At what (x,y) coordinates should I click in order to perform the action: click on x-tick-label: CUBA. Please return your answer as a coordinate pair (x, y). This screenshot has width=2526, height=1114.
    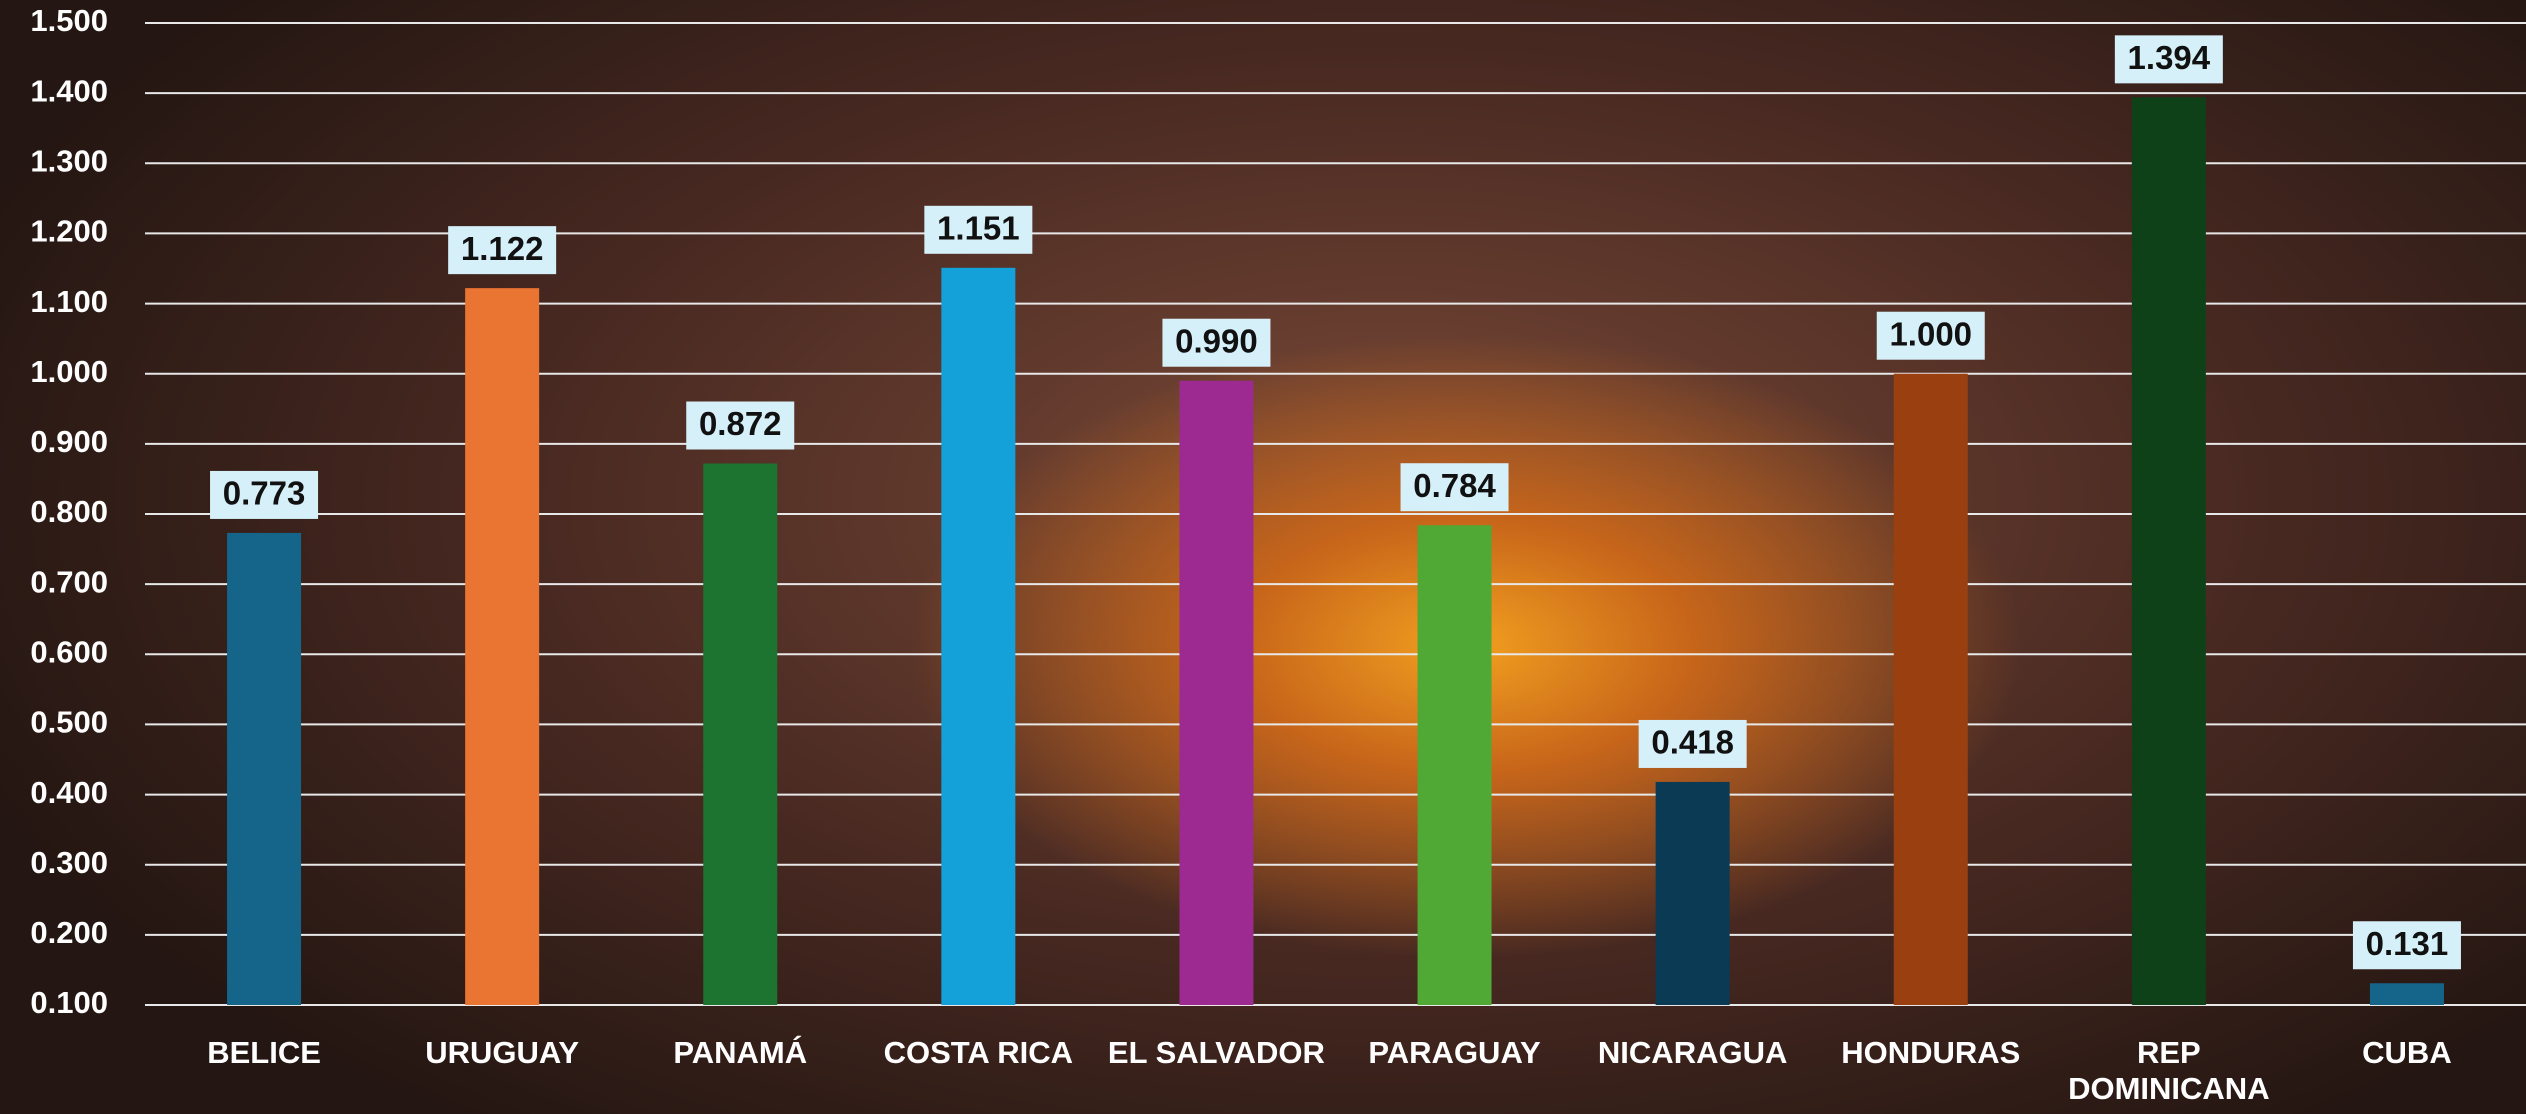
    Looking at the image, I should click on (2407, 1052).